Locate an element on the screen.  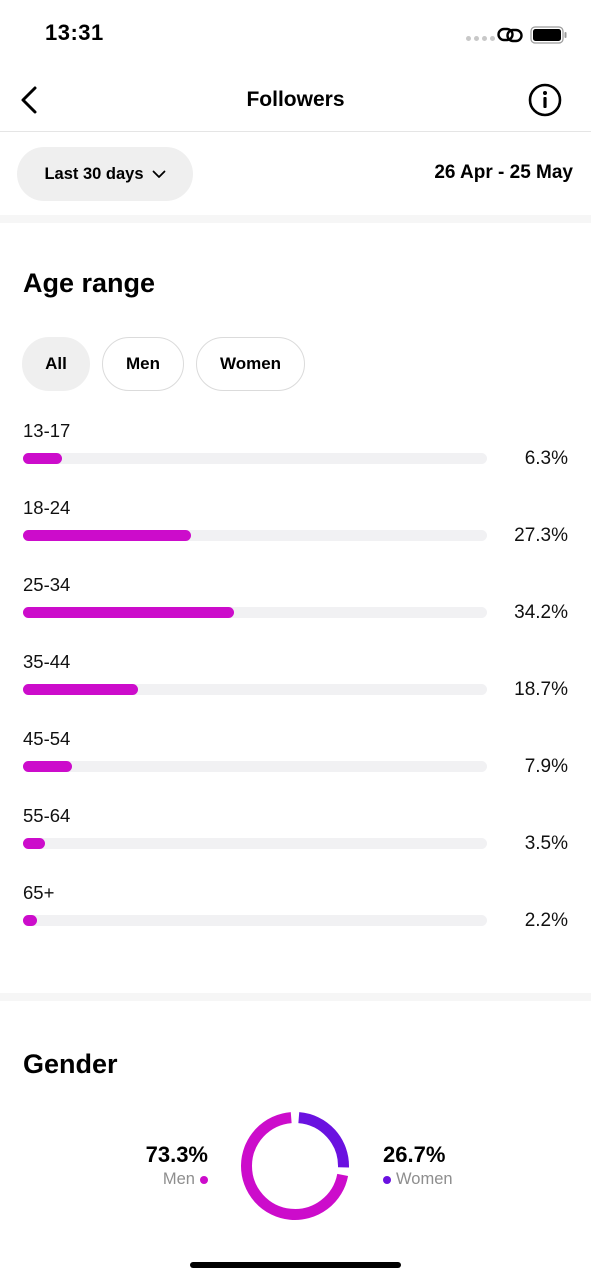
chevron-down-icon is located at coordinates (158, 174).